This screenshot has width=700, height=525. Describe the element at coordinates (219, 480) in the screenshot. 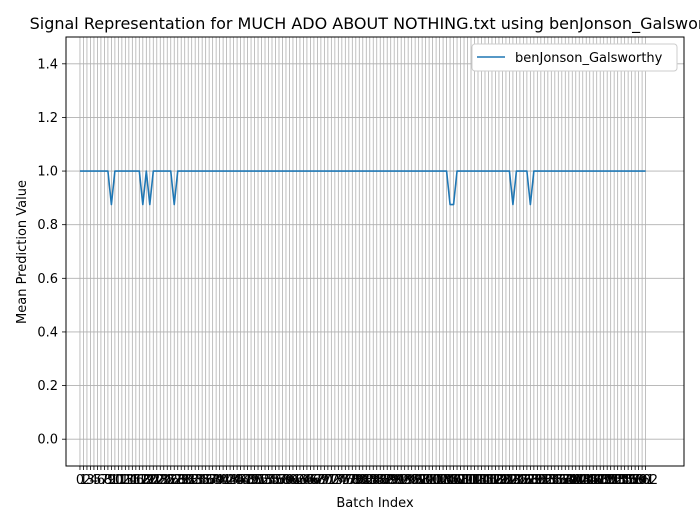

I see `x-tick-label: 40` at that location.